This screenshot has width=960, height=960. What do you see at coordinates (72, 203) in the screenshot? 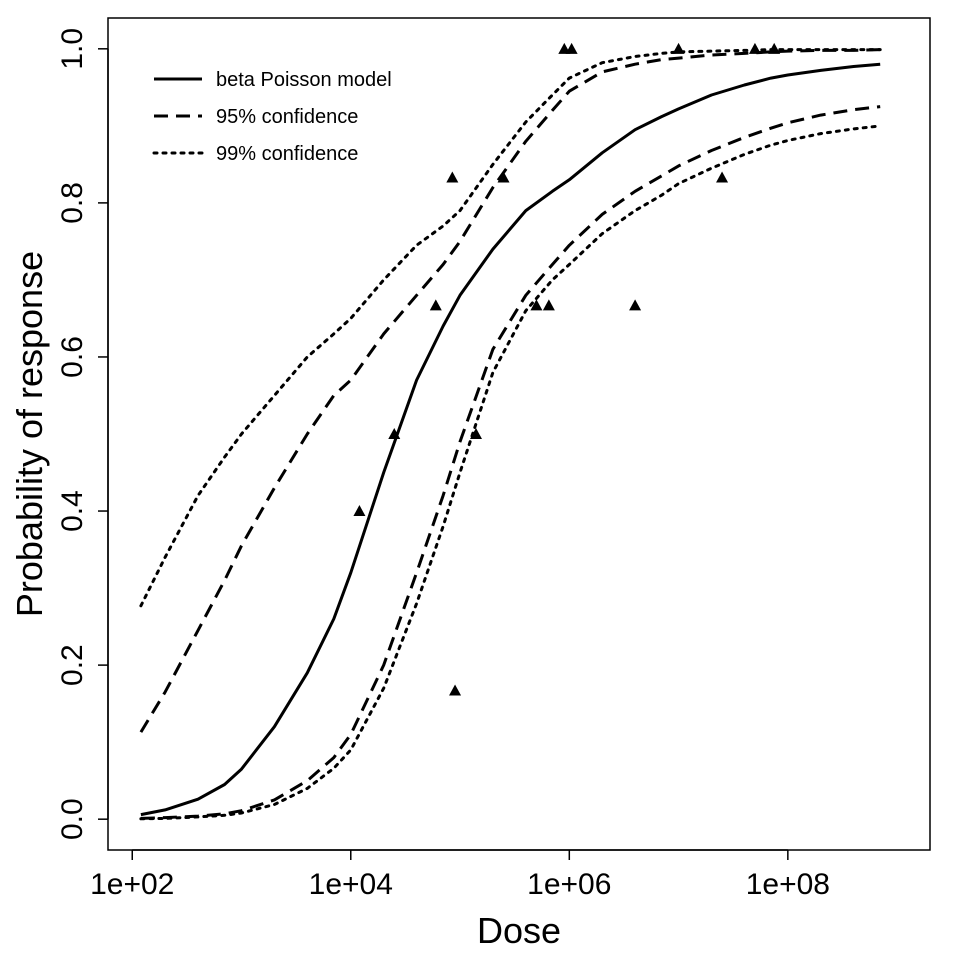
I see `y-tick-label: 0.8` at bounding box center [72, 203].